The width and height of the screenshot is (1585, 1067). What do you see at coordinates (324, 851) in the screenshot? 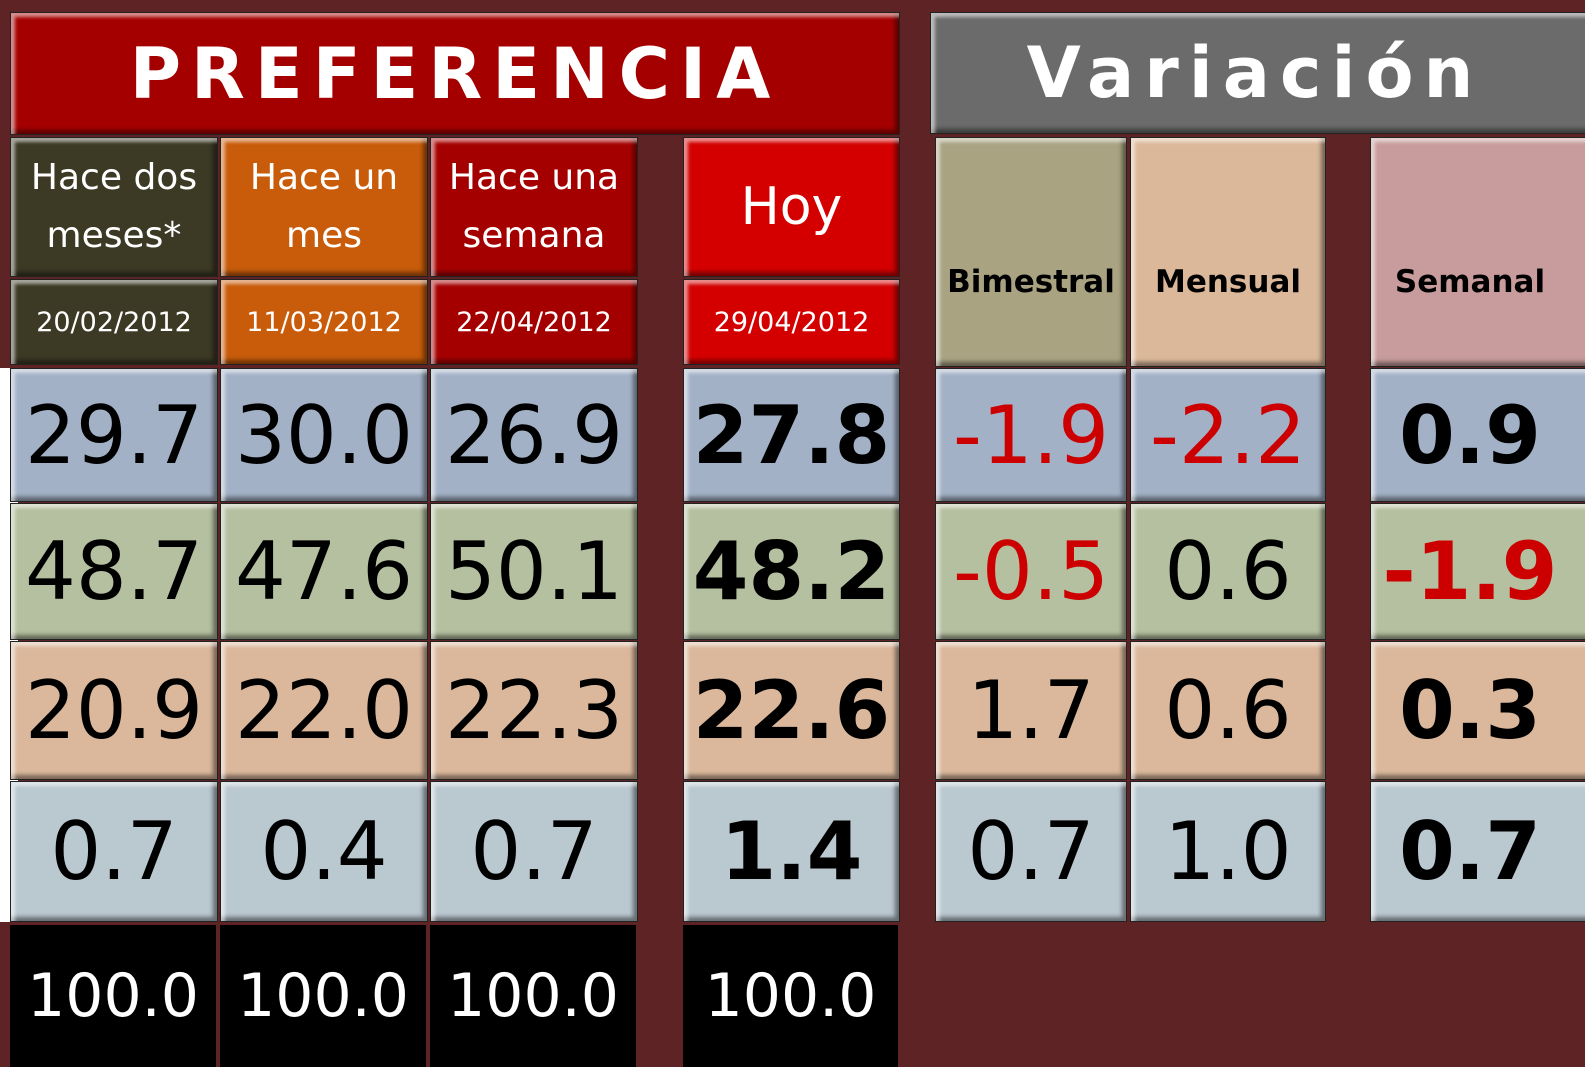
I see `value-cell: 0.4` at bounding box center [324, 851].